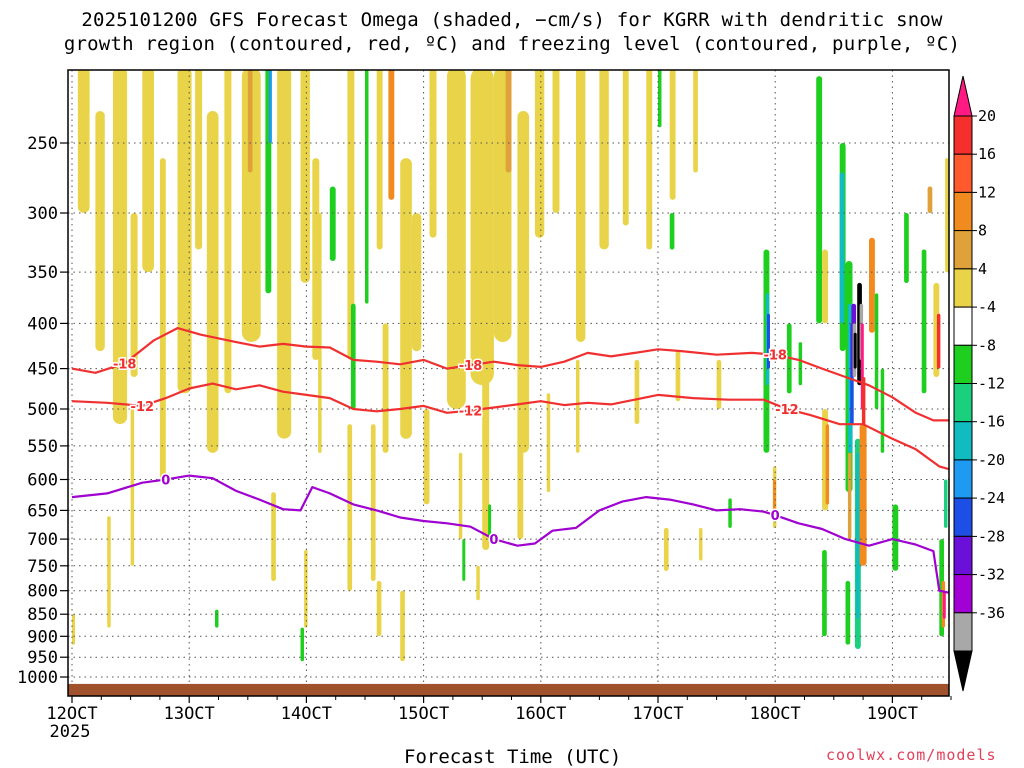 This screenshot has width=1024, height=768. Describe the element at coordinates (987, 116) in the screenshot. I see `colorbar-label: 20` at that location.